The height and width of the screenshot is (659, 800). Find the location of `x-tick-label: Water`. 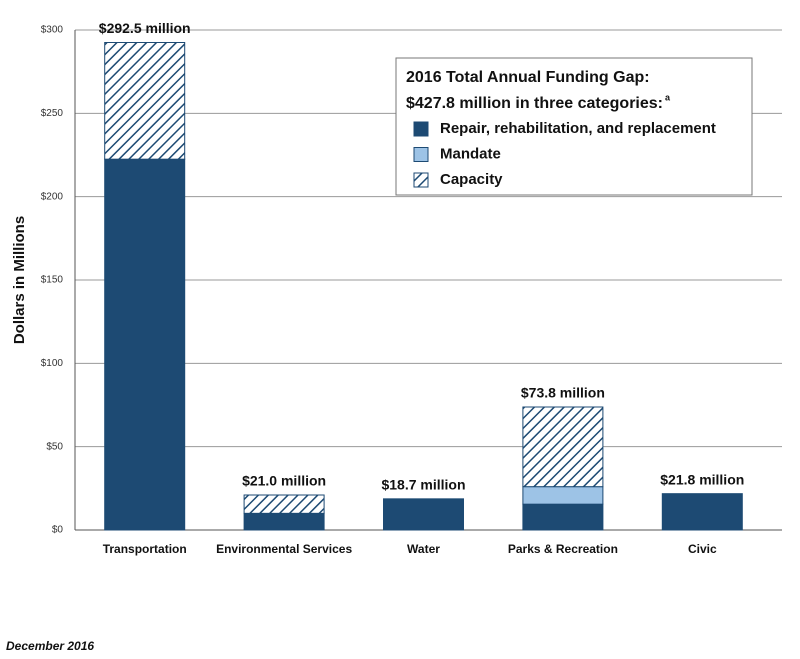

x-tick-label: Water is located at coordinates (423, 549).